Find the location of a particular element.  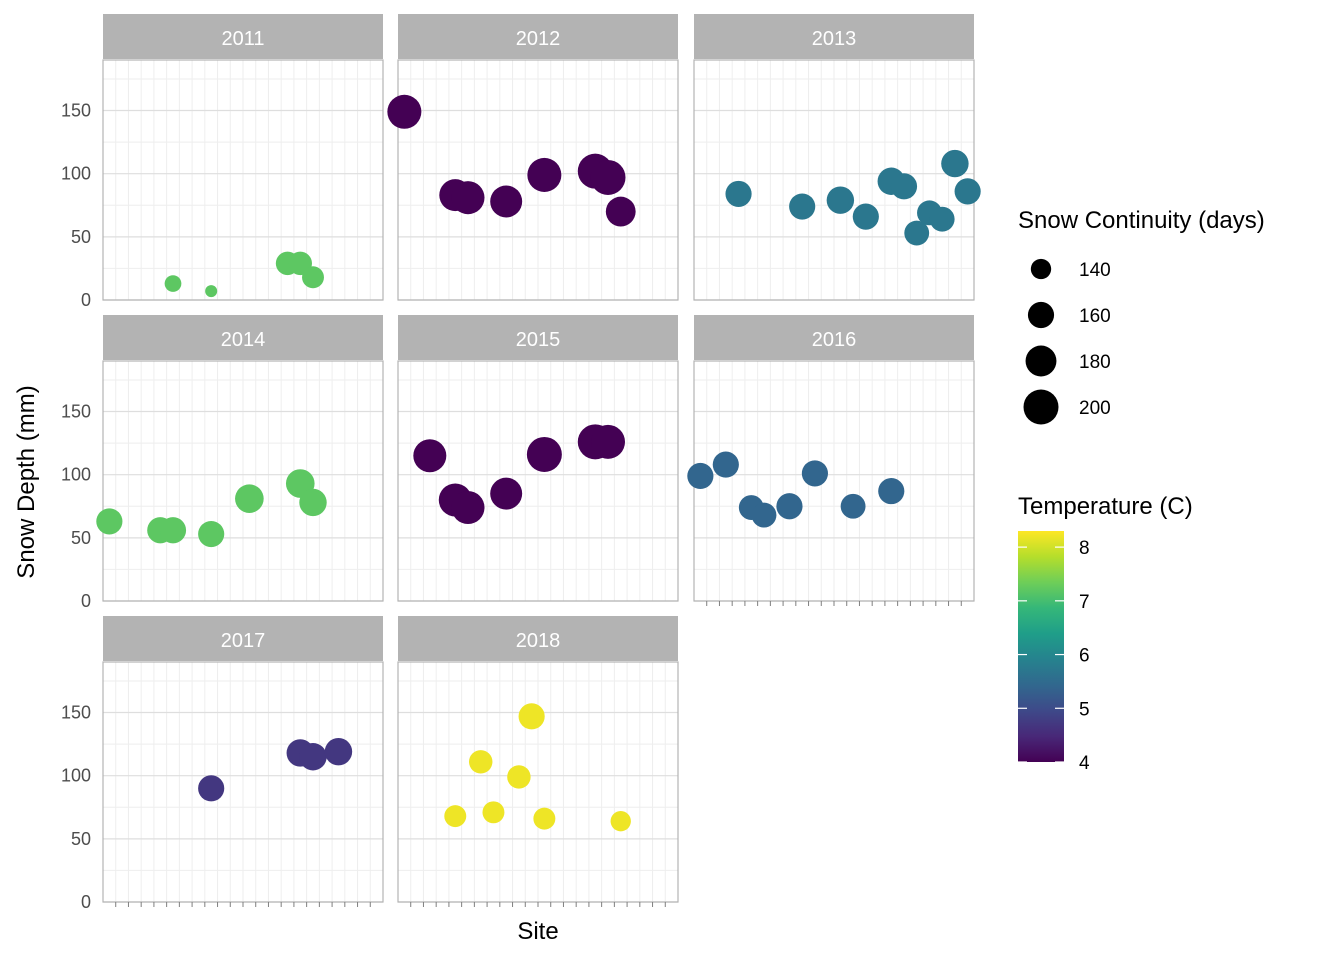

color-legend-bar is located at coordinates (1041, 646).